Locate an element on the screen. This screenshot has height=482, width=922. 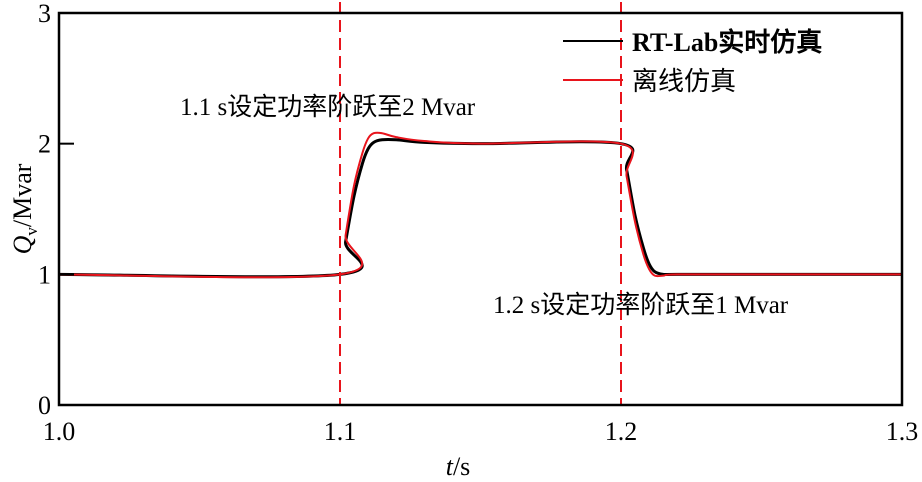
y-axis-label: Qv/Mvar is located at coordinates (24, 208).